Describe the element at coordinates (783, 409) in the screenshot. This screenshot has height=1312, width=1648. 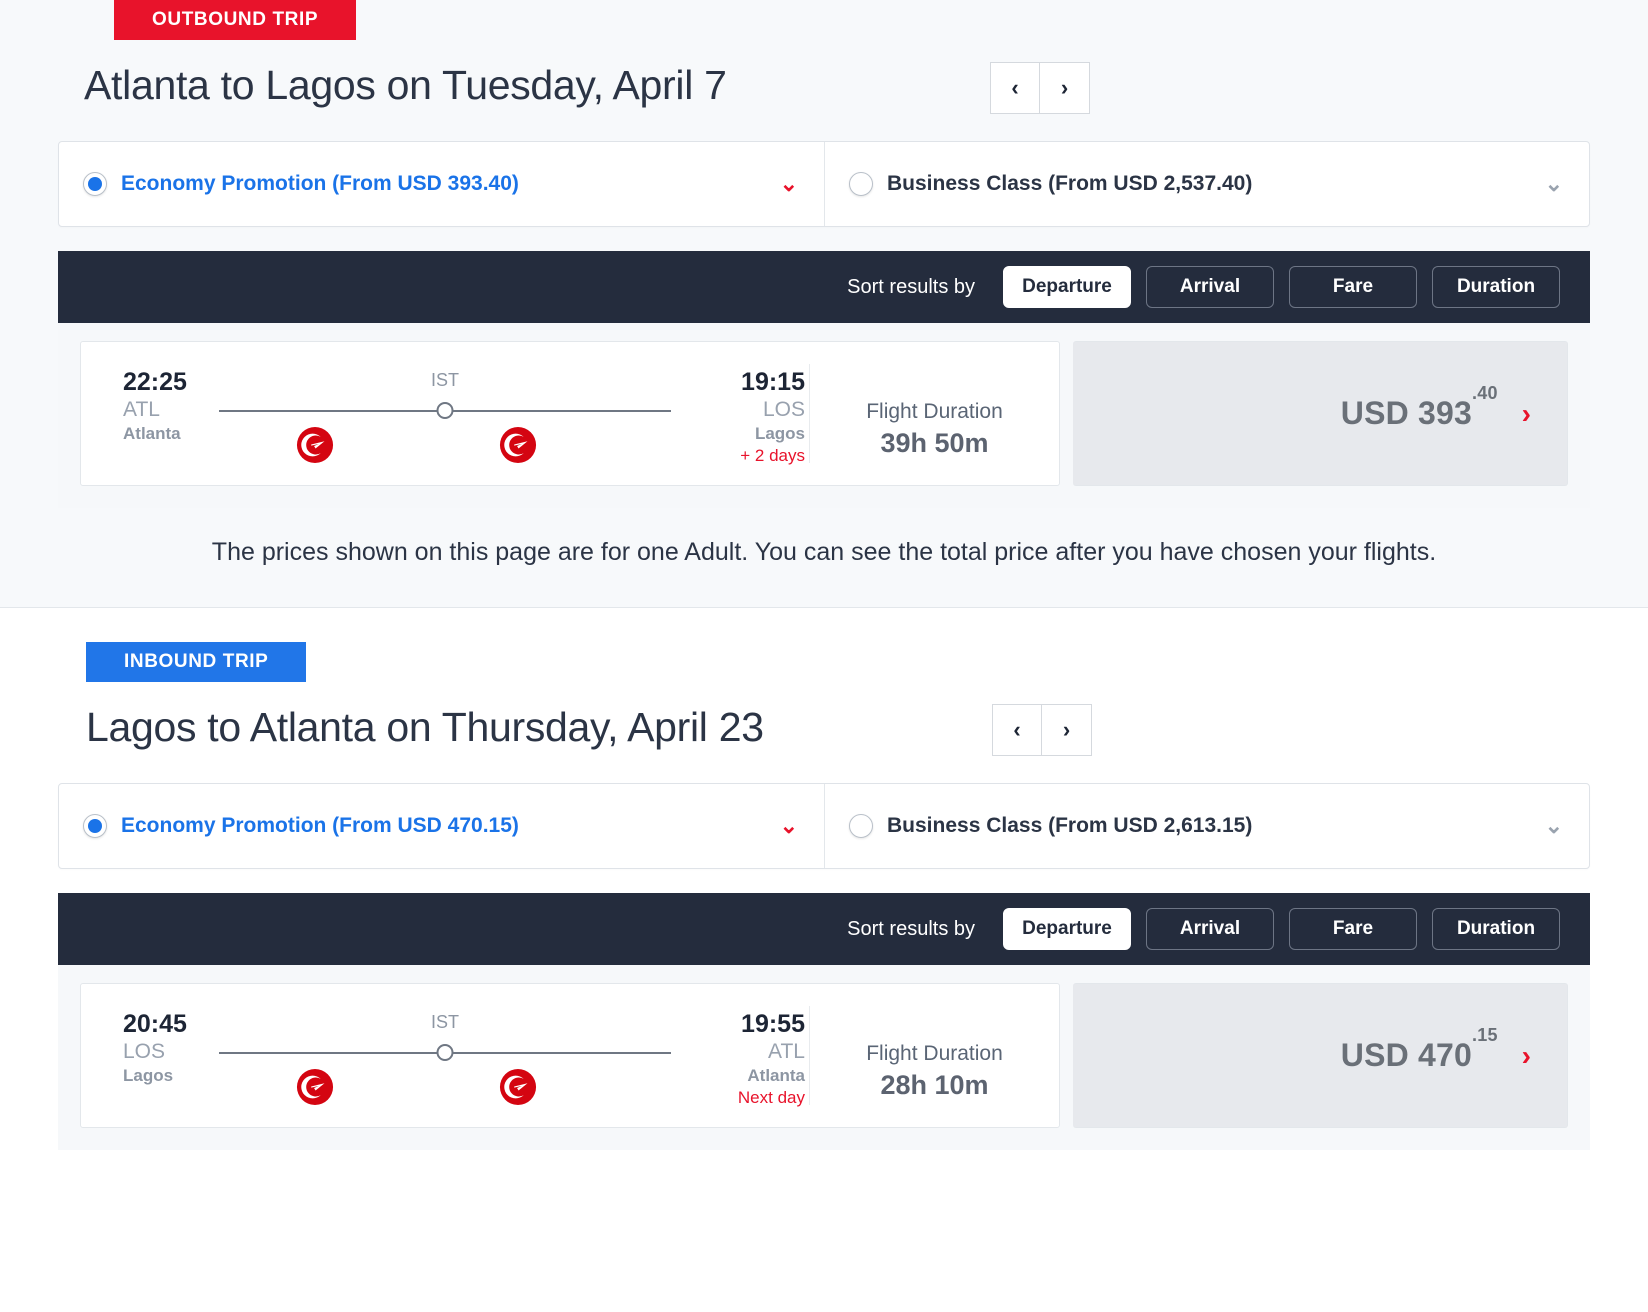
I see `outbound-arrival-code: LOS` at that location.